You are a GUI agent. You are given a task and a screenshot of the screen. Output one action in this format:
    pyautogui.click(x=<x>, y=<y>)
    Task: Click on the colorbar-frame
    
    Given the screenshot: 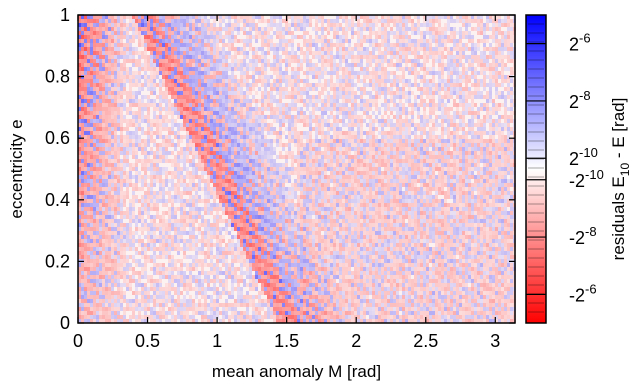 What is the action you would take?
    pyautogui.click(x=536, y=169)
    